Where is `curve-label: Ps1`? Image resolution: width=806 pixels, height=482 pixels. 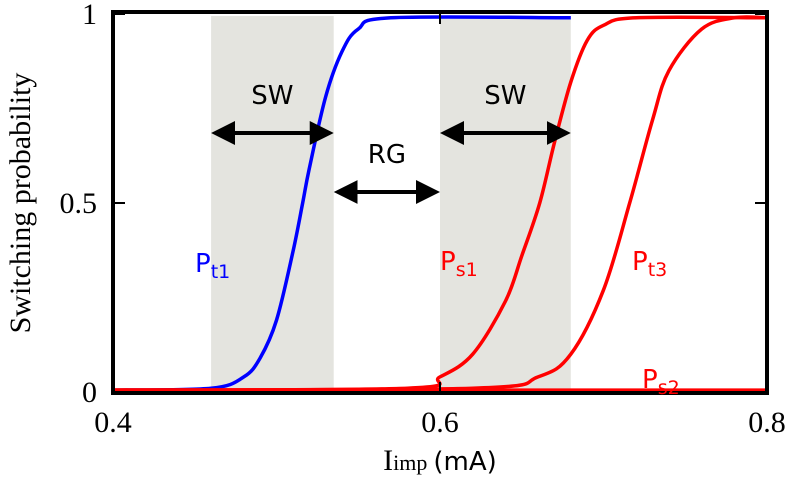
curve-label: Ps1 is located at coordinates (459, 264).